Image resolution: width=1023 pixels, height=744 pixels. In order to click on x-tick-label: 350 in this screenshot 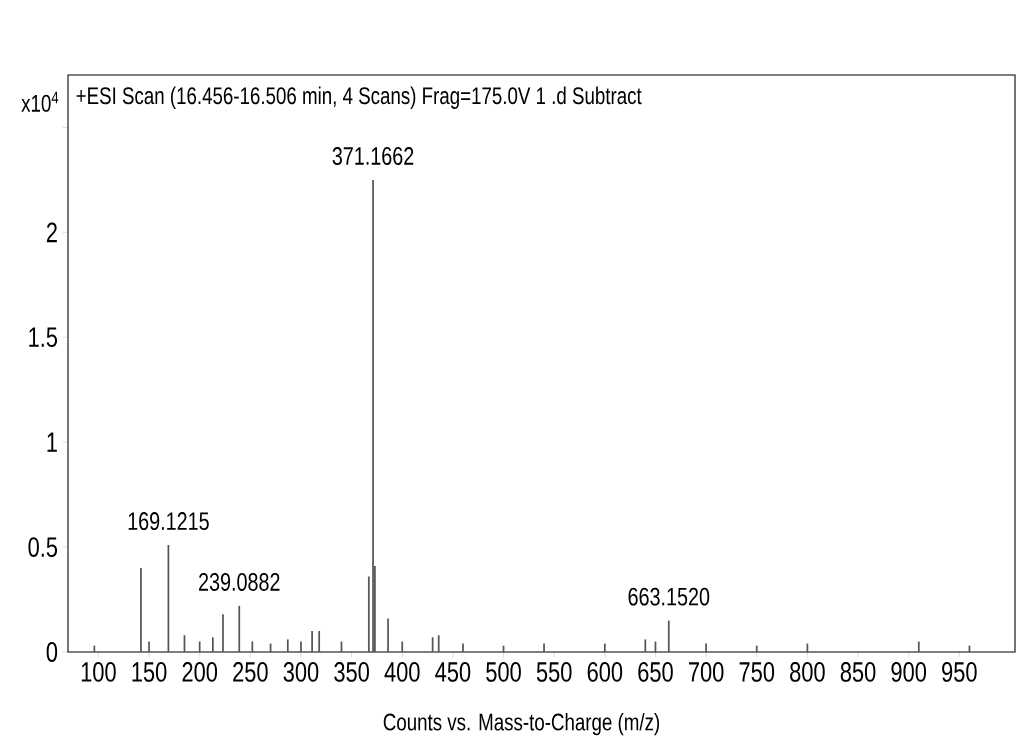, I will do `click(351, 672)`.